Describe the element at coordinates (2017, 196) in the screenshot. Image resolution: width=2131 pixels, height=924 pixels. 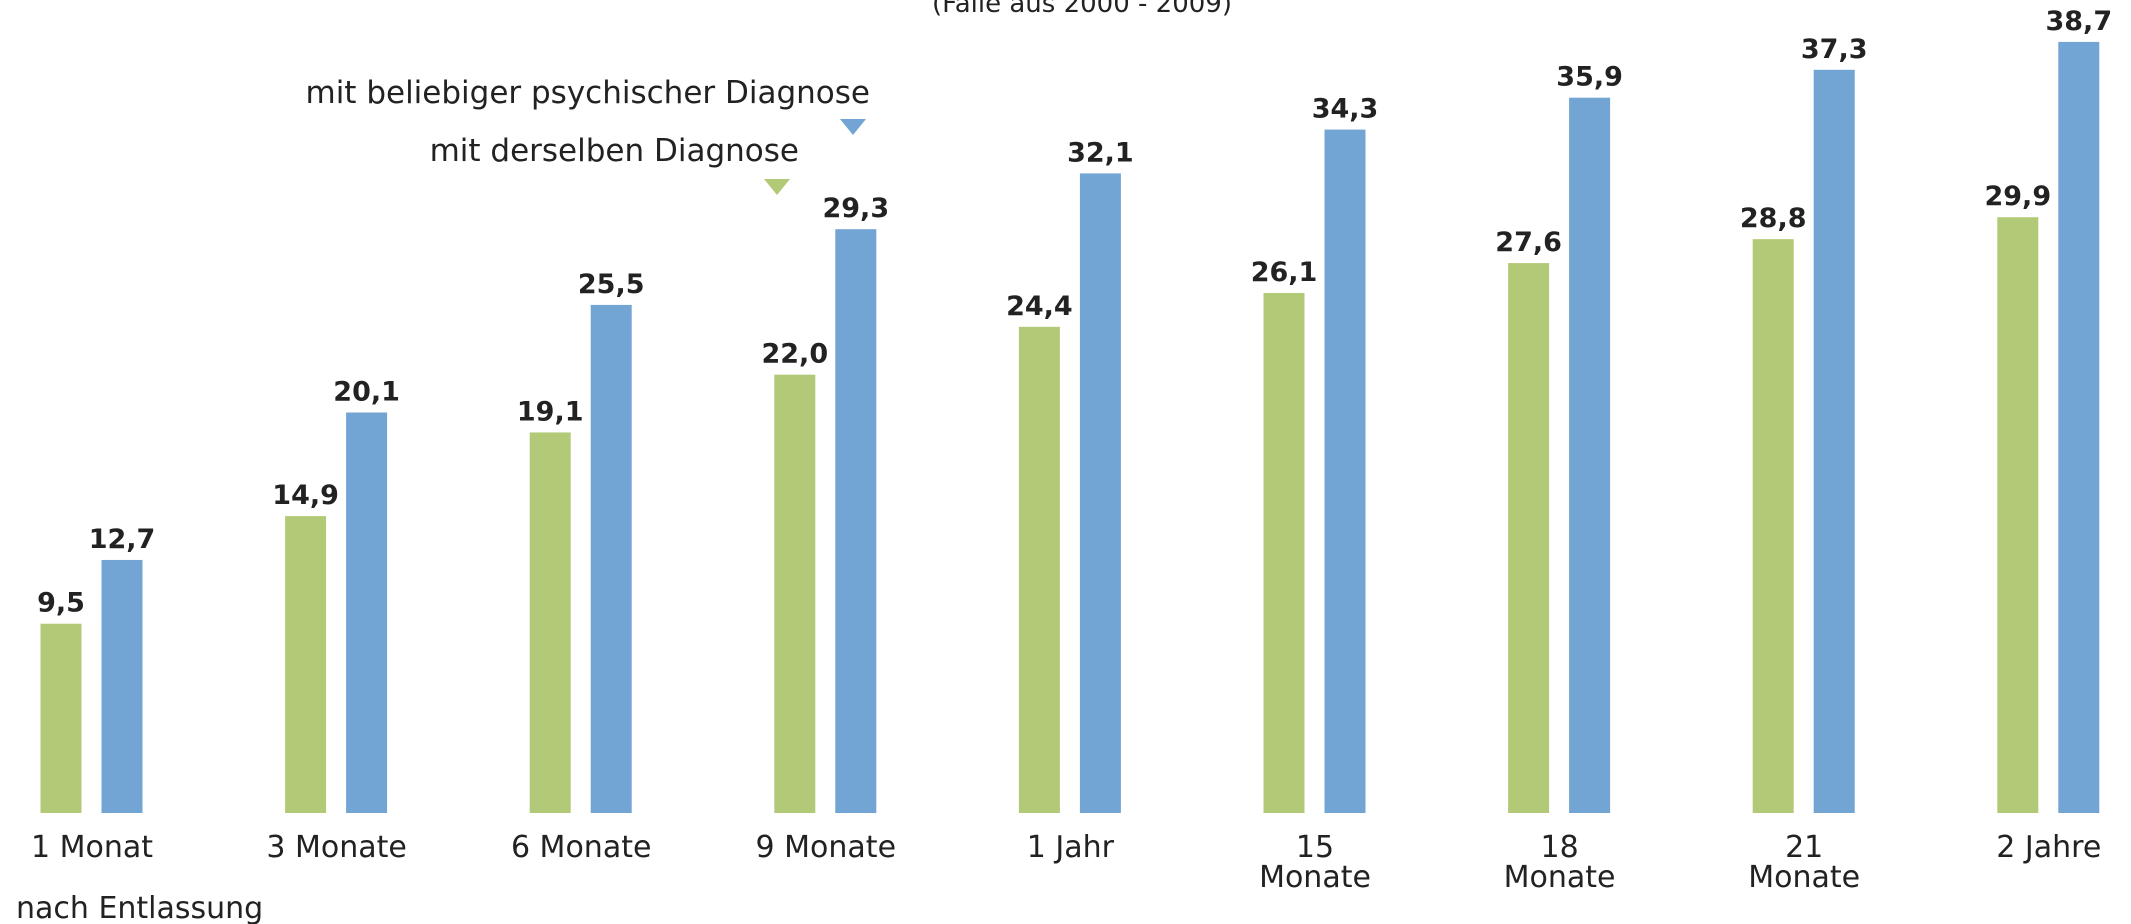
I see `value-label: 29,9` at that location.